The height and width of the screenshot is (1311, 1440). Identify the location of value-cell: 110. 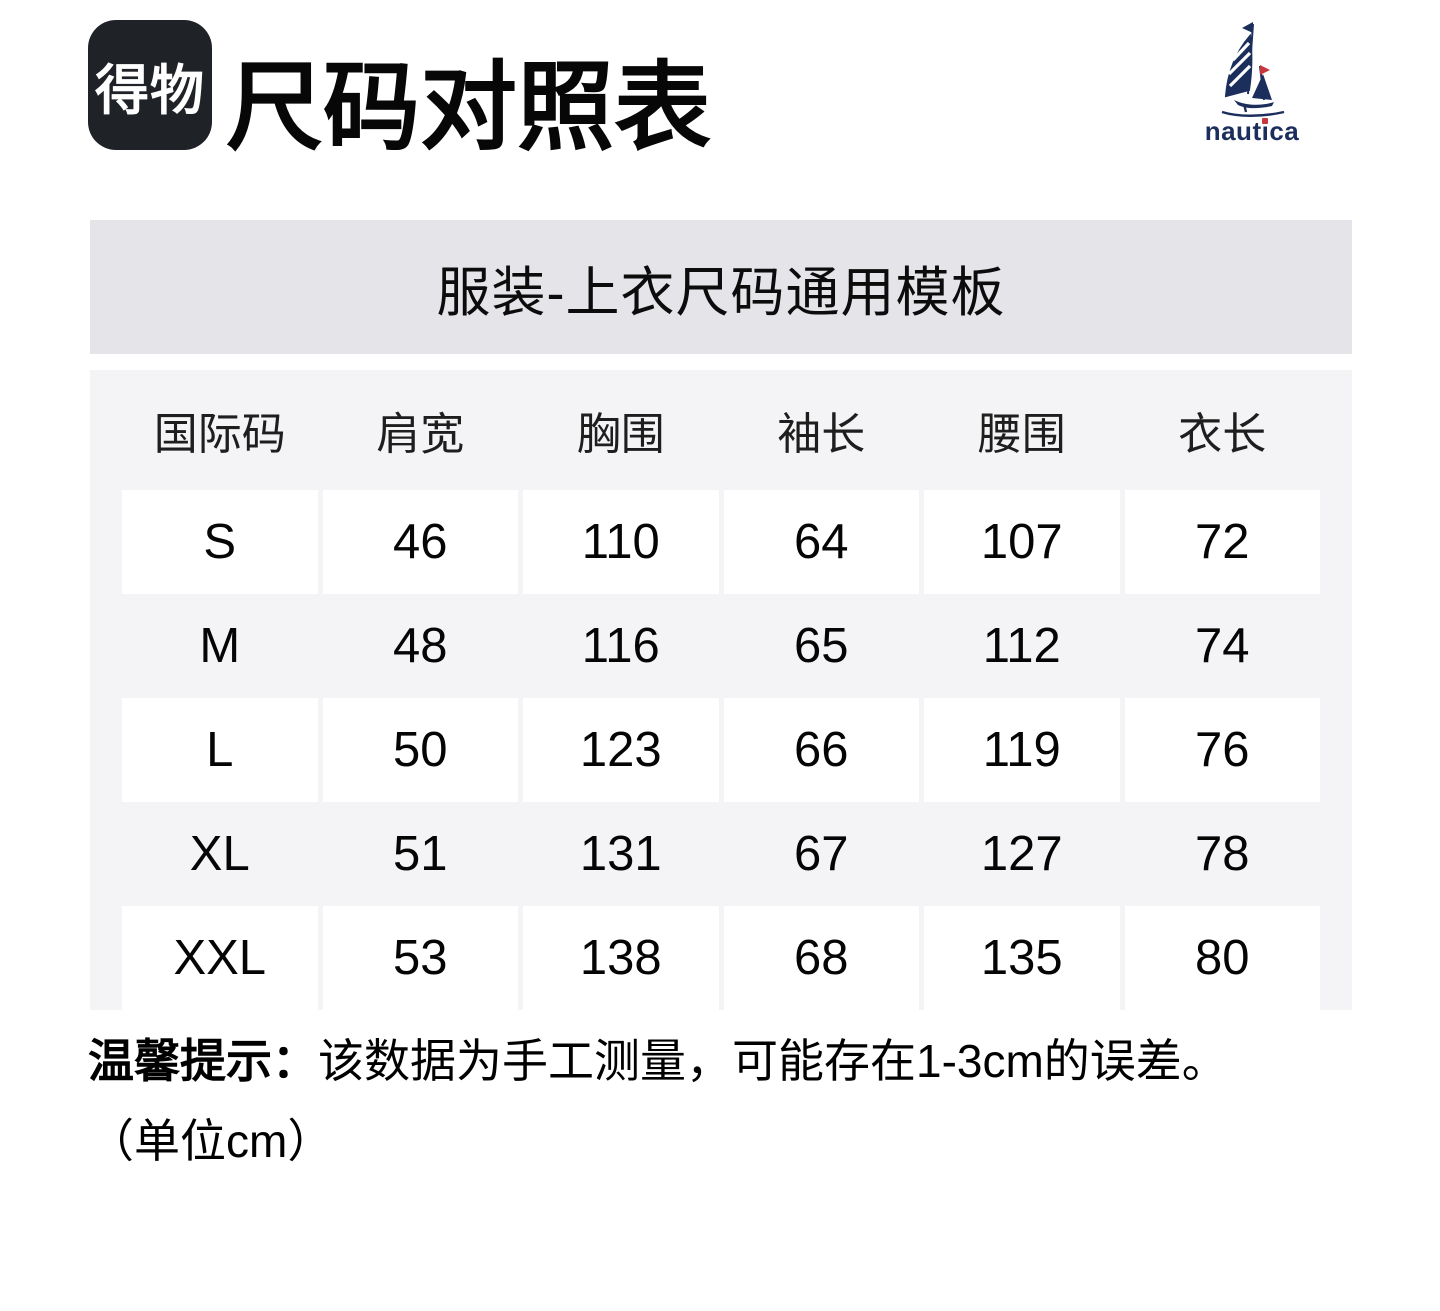
(621, 542).